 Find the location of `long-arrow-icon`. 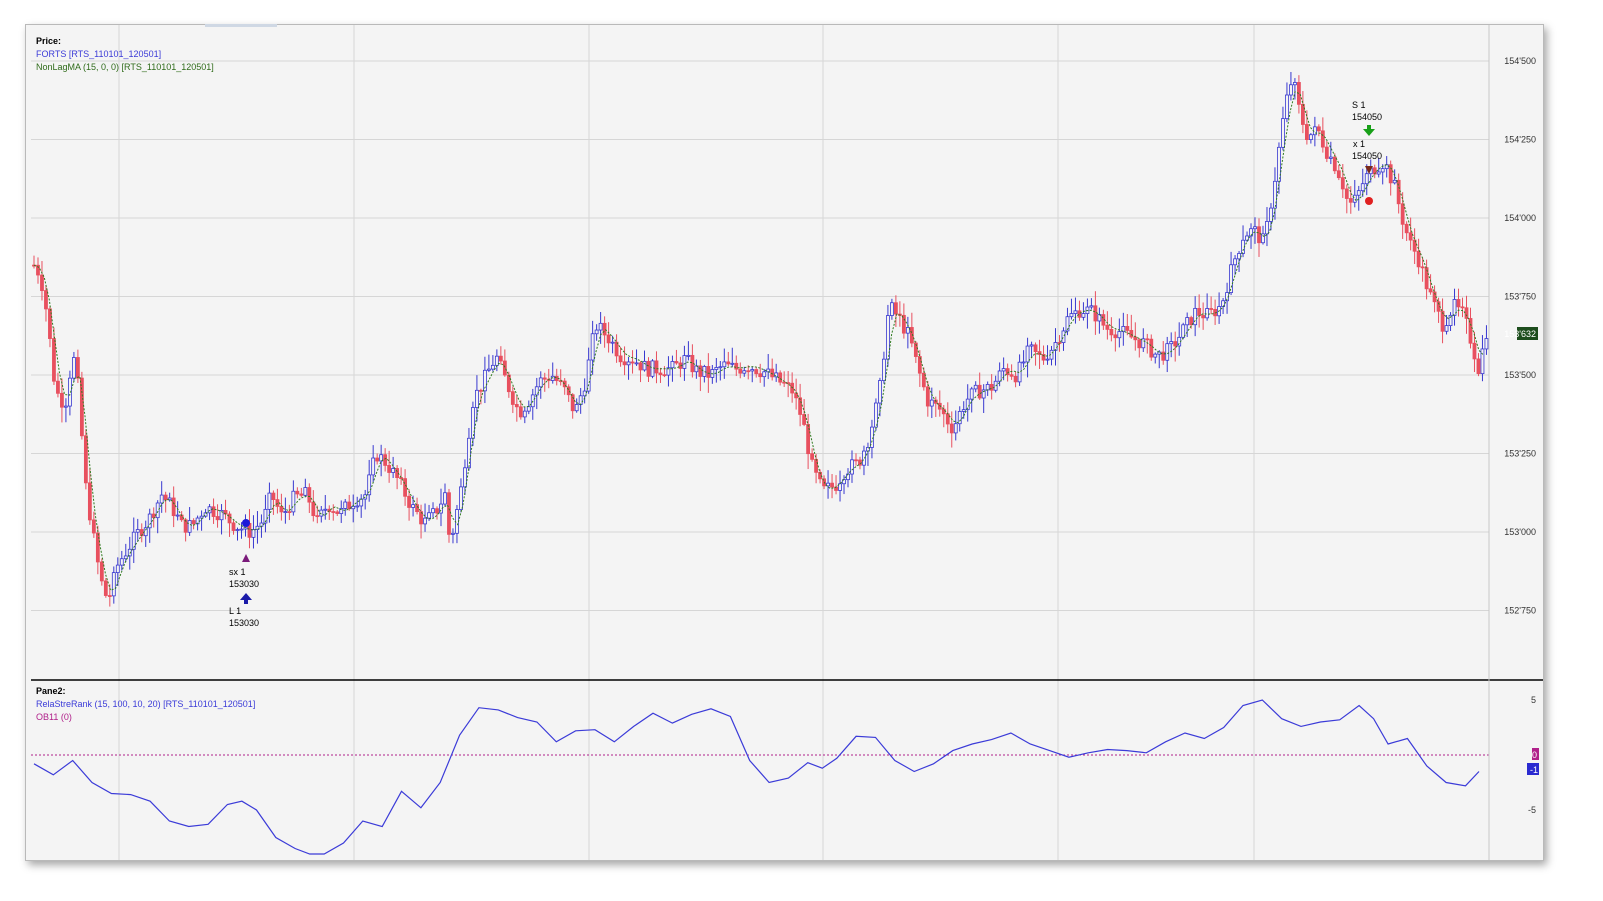

long-arrow-icon is located at coordinates (246, 598).